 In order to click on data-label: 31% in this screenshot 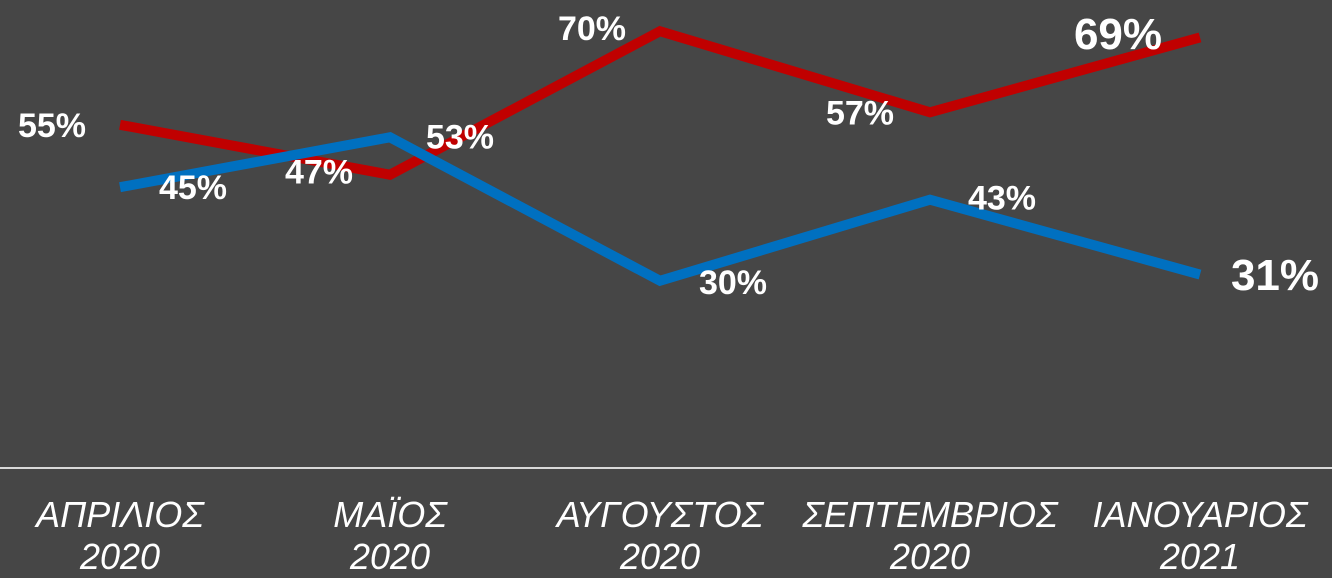, I will do `click(1275, 275)`.